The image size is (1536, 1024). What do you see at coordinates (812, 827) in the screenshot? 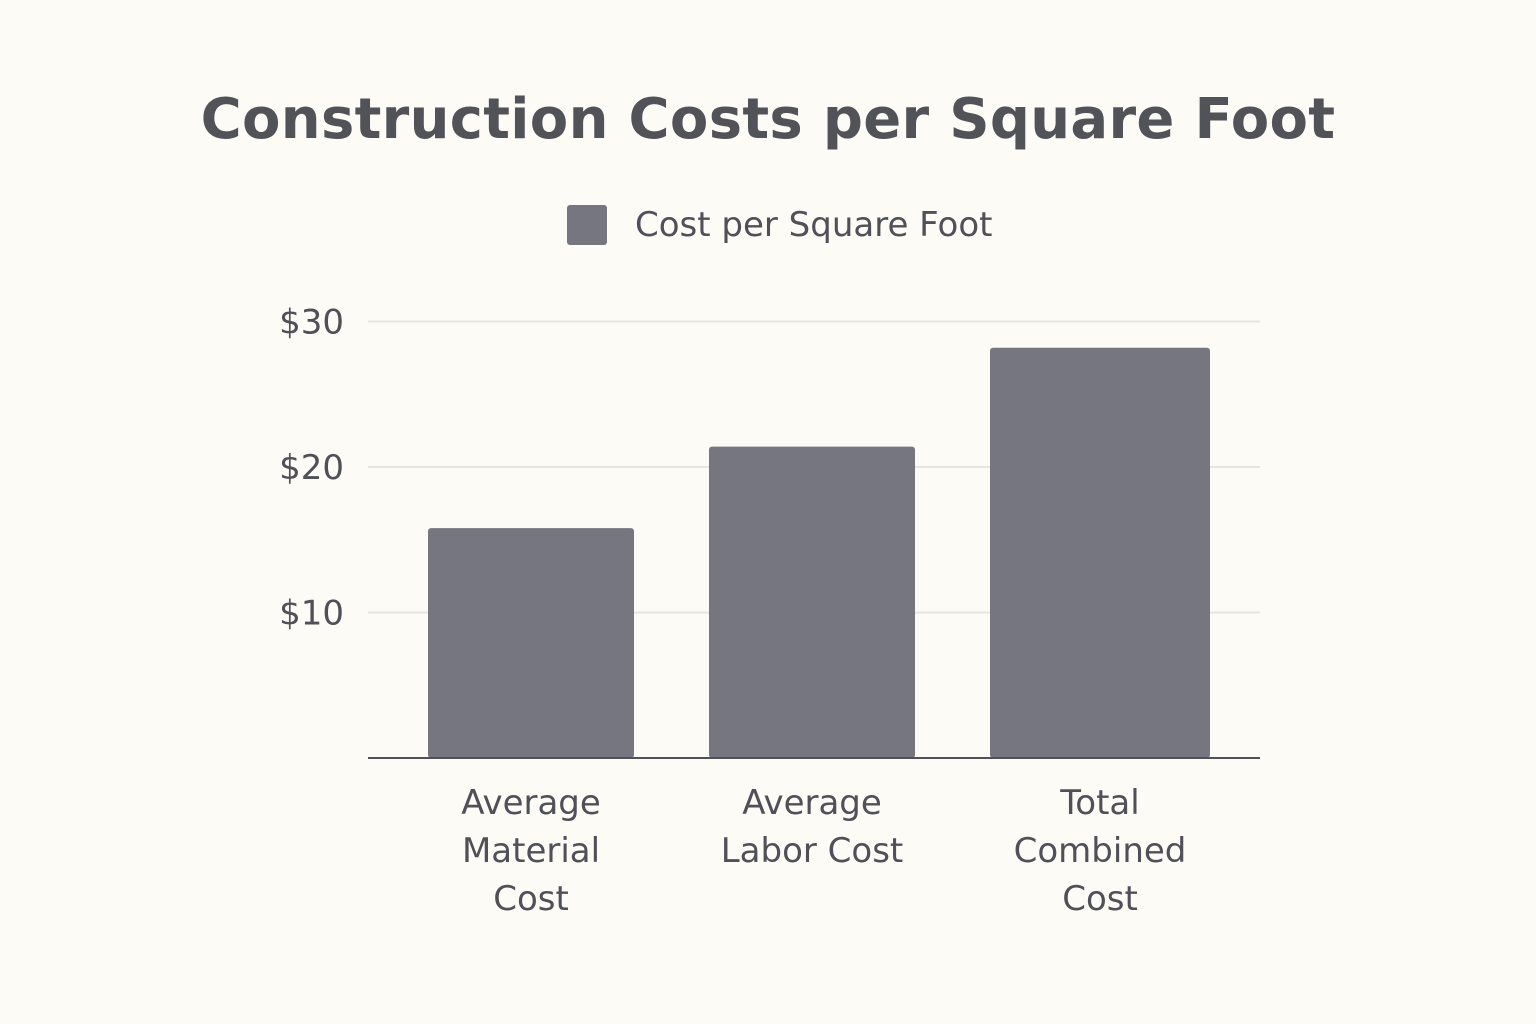
I see `x-category-label: Average Labor Cost` at bounding box center [812, 827].